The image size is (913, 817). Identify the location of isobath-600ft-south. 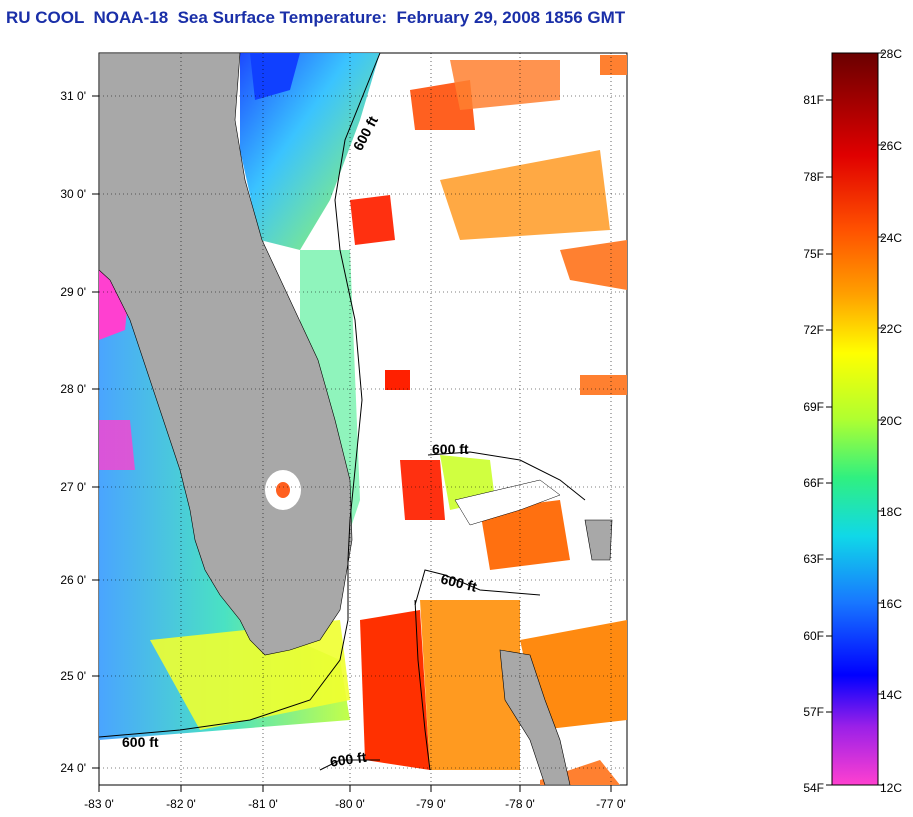
(349, 765).